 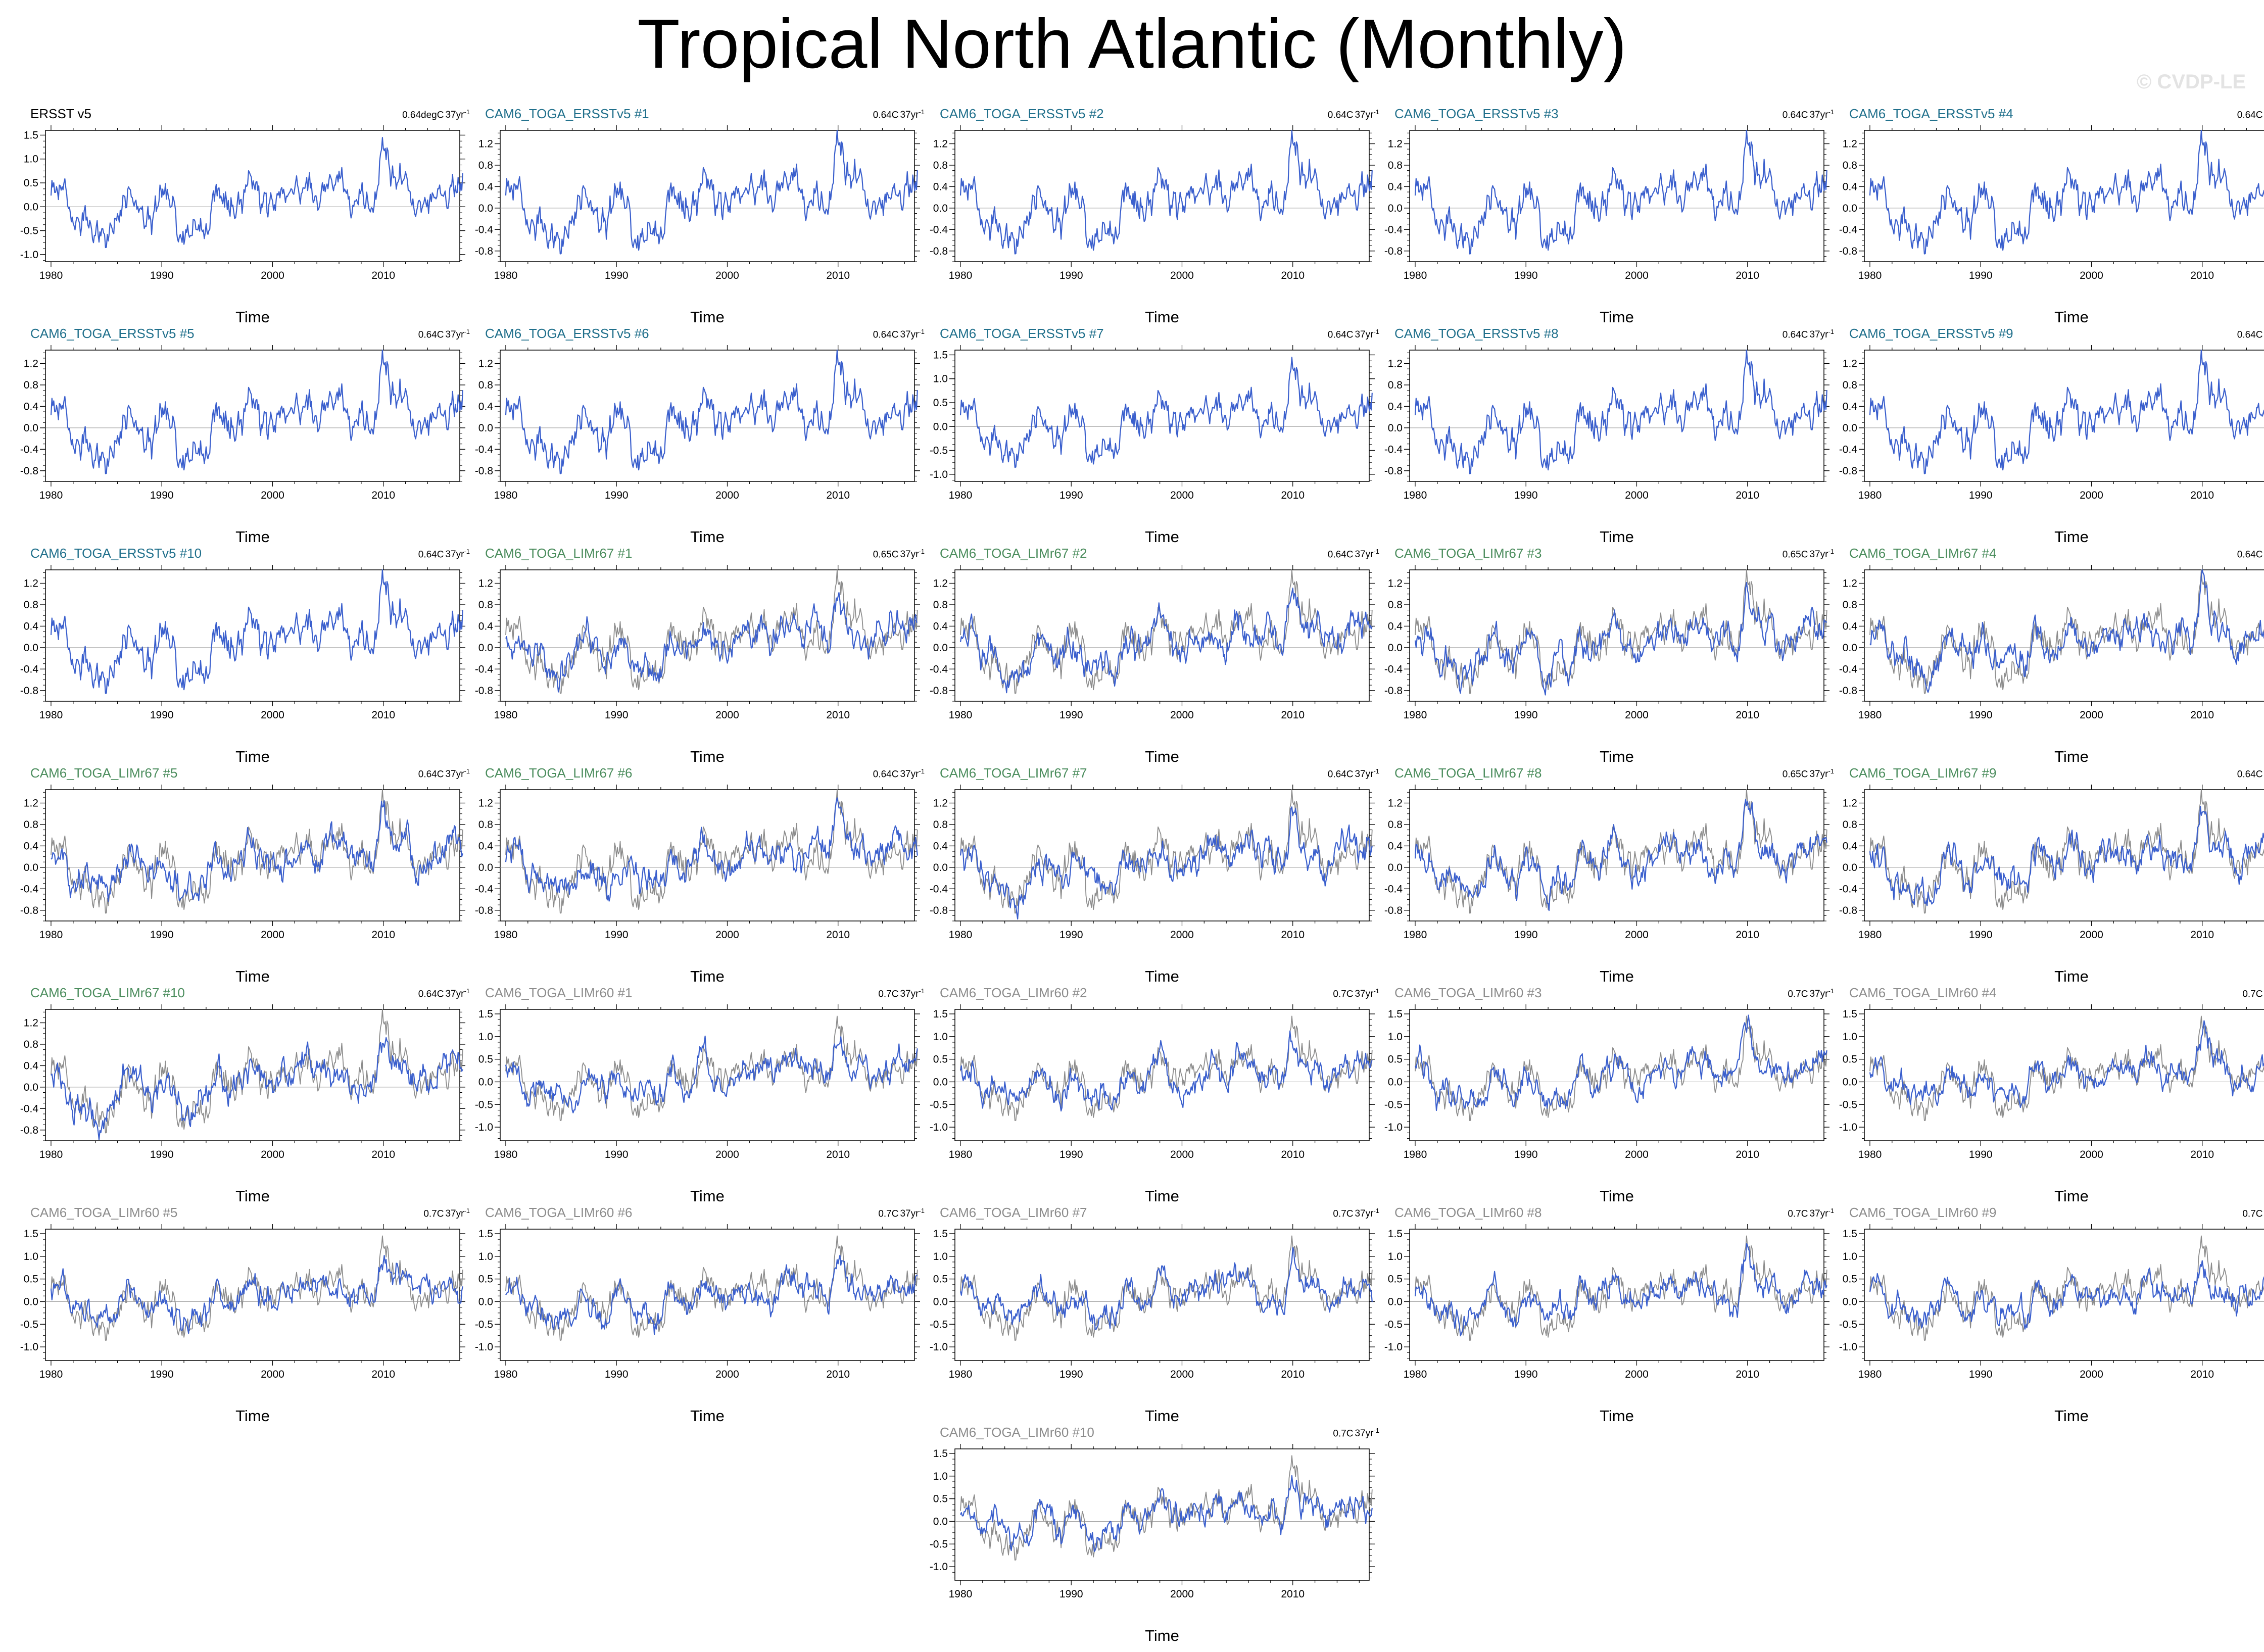 I want to click on series-line-observed, so click(x=1166, y=1508).